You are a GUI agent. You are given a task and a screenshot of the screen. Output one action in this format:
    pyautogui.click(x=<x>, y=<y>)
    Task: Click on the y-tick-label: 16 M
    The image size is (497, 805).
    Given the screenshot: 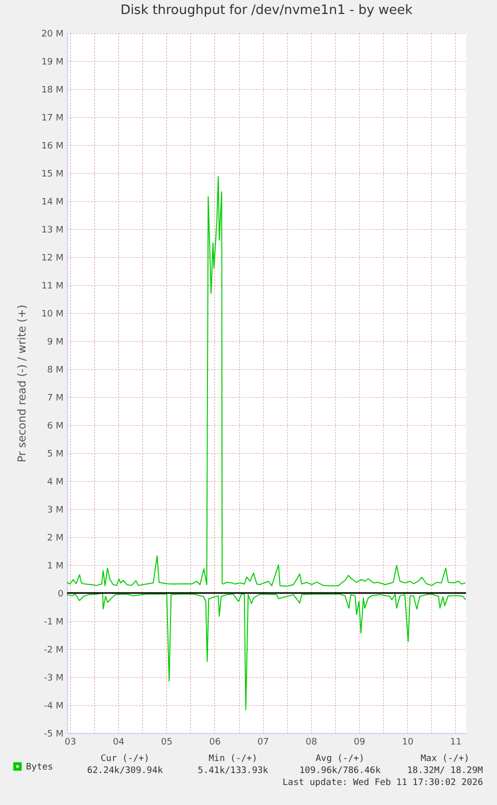 What is the action you would take?
    pyautogui.click(x=52, y=147)
    